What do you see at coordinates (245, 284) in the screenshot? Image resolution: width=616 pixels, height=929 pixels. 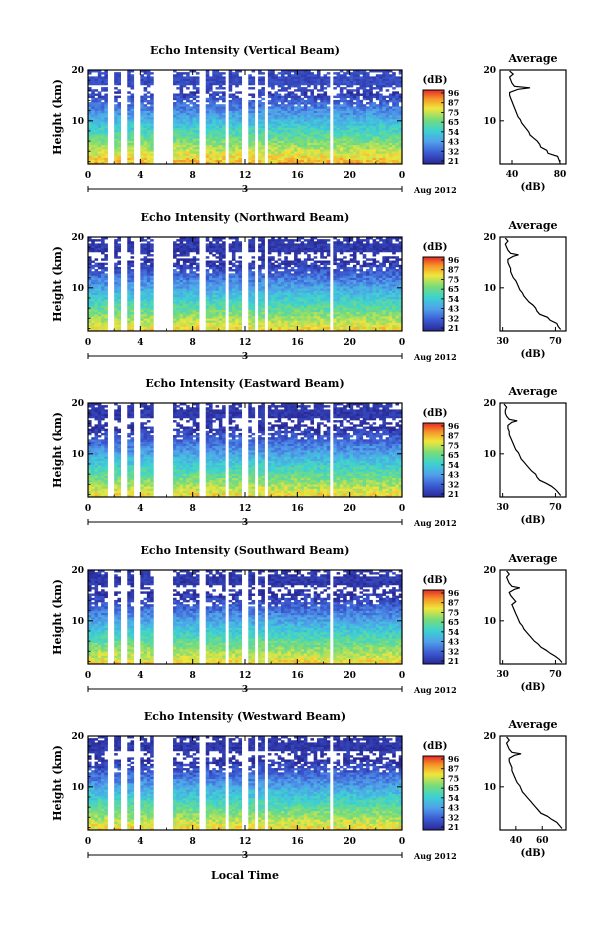 I see `heatmap-cells` at bounding box center [245, 284].